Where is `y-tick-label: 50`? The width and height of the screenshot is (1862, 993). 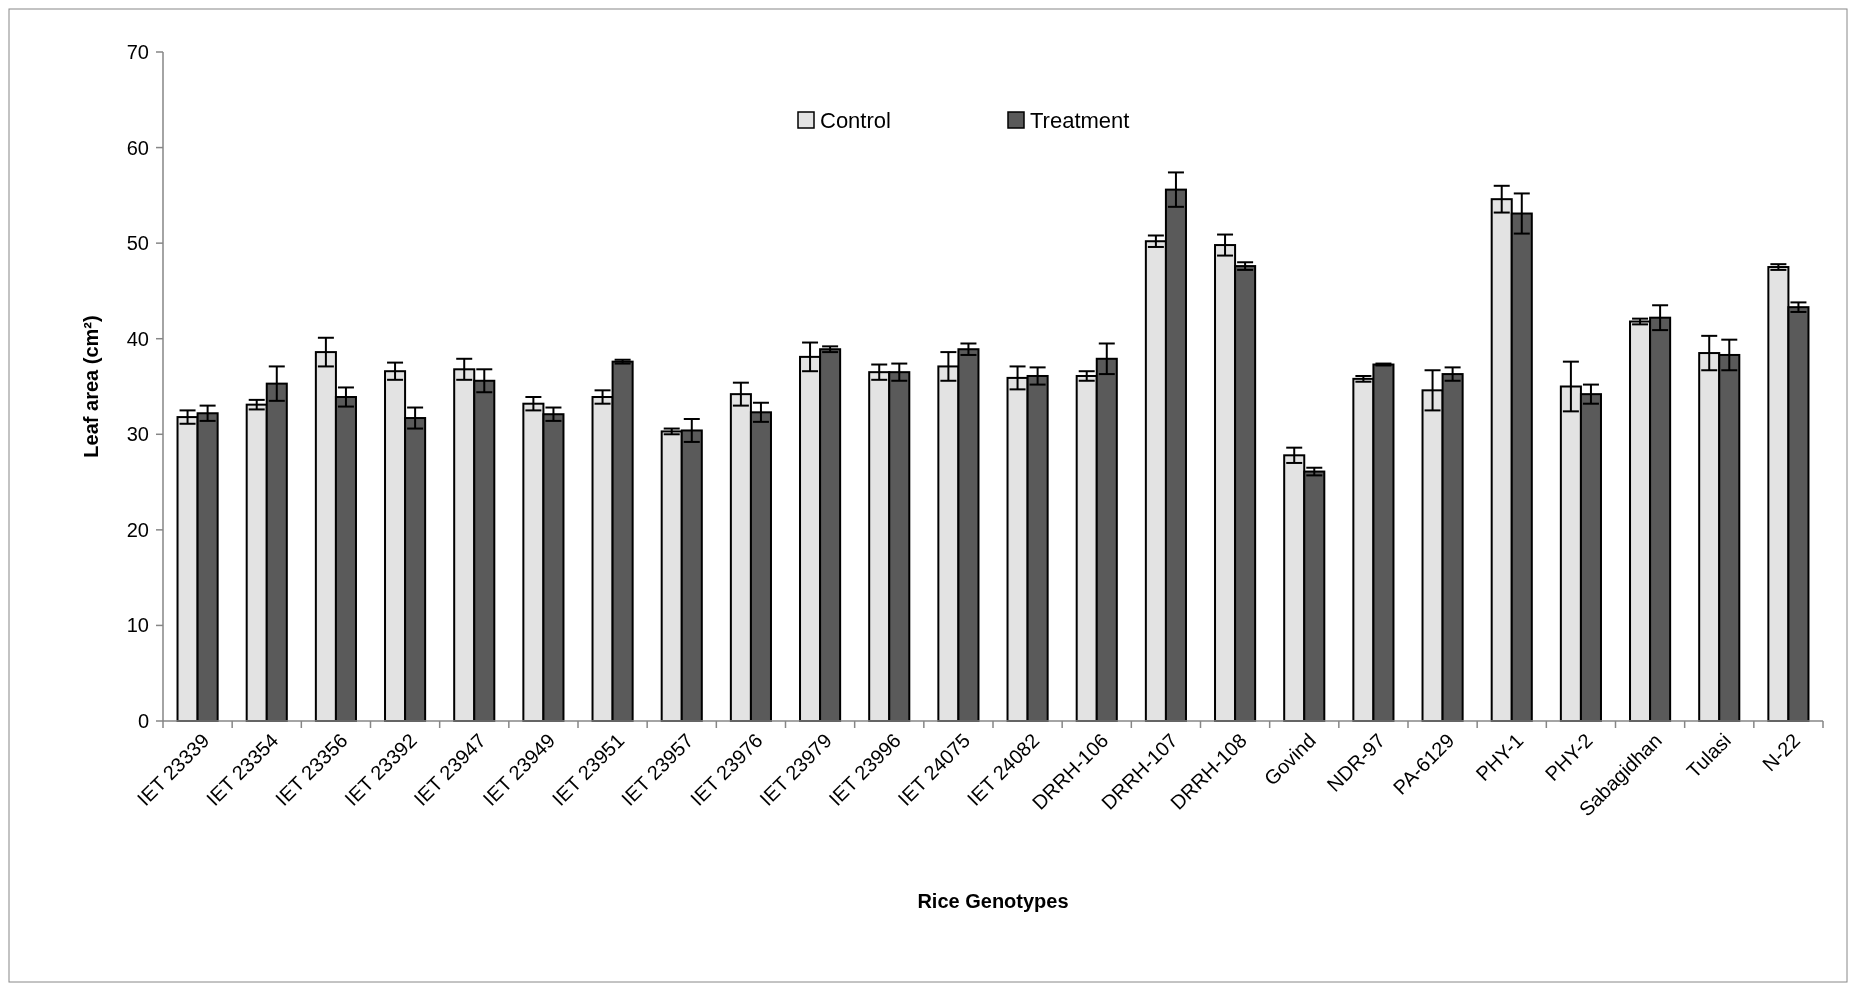 y-tick-label: 50 is located at coordinates (137, 243).